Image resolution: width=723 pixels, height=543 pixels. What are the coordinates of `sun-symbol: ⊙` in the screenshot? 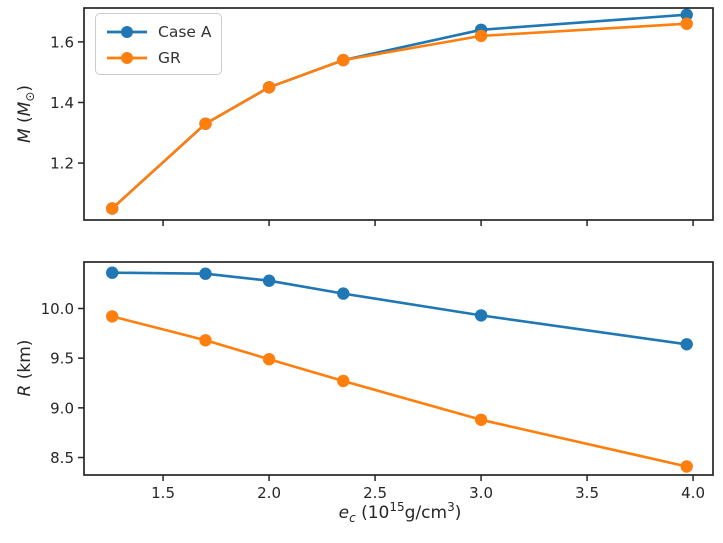 It's located at (30, 96).